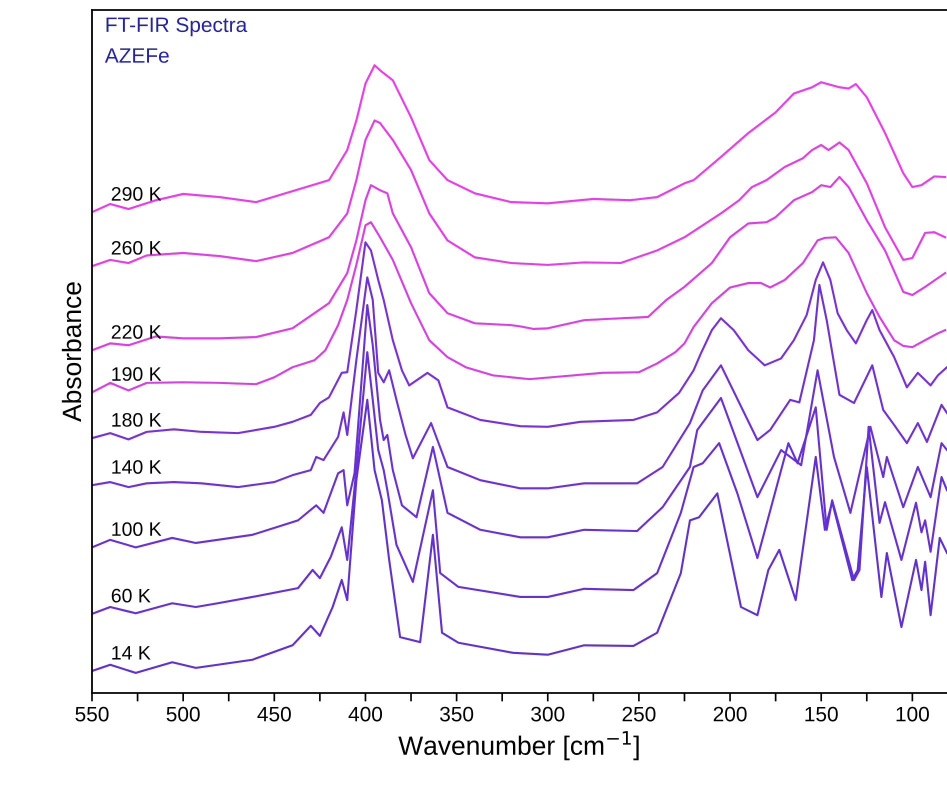 Image resolution: width=947 pixels, height=789 pixels. I want to click on x-tick-label: 500, so click(183, 714).